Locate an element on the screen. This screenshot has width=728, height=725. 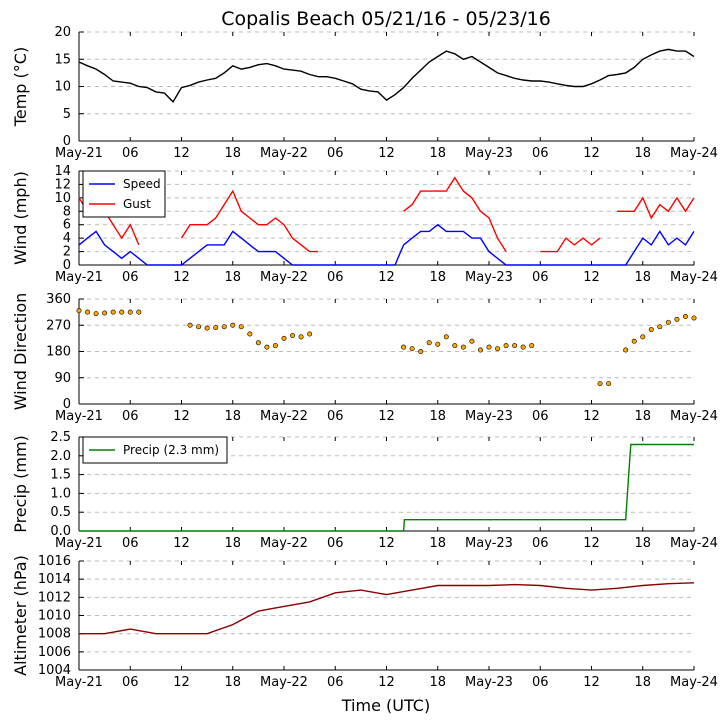
y-tick-label: 2.0 is located at coordinates (60, 456).